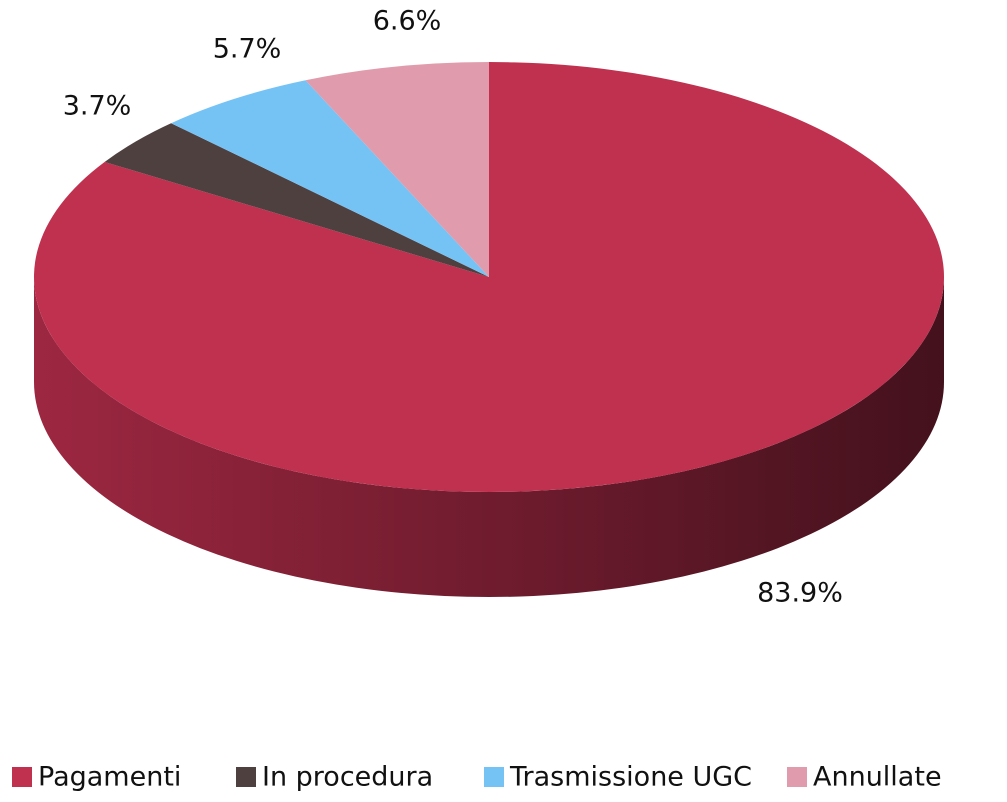 The image size is (1007, 802). I want to click on data-label: 3.7%, so click(97, 106).